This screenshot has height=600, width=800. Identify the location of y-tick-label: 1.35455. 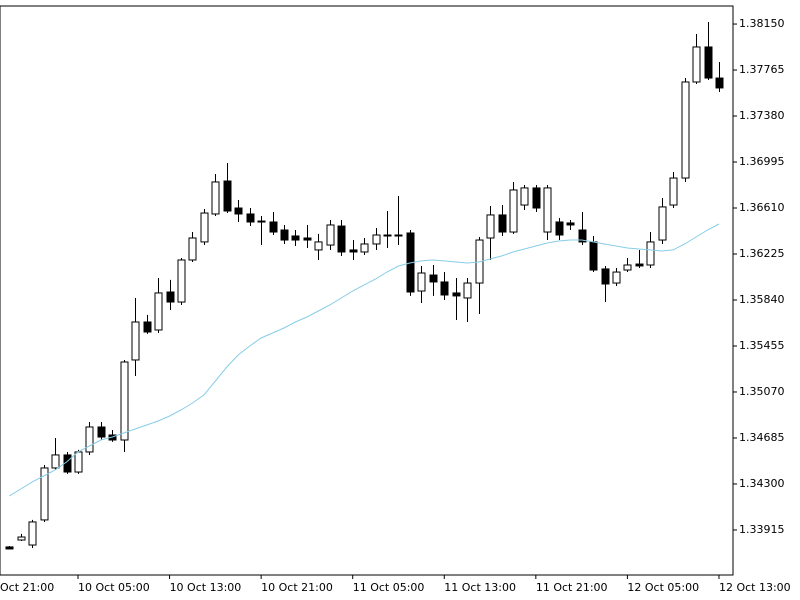
(762, 345).